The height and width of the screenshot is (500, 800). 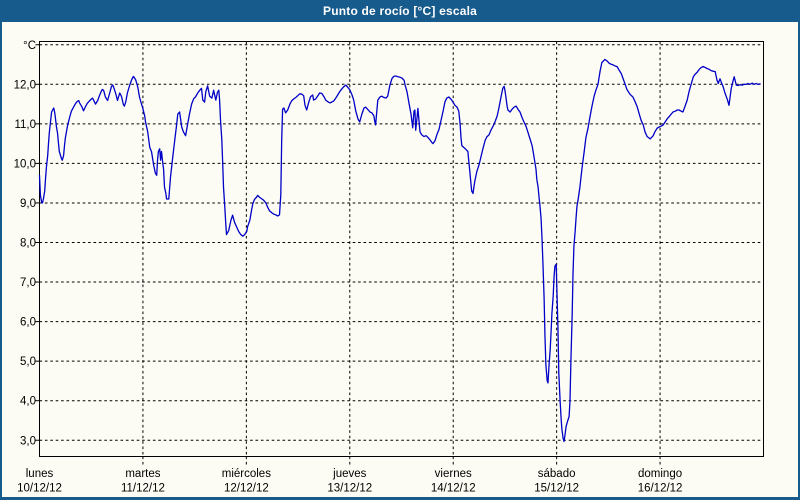 What do you see at coordinates (349, 474) in the screenshot?
I see `day-label: jueves` at bounding box center [349, 474].